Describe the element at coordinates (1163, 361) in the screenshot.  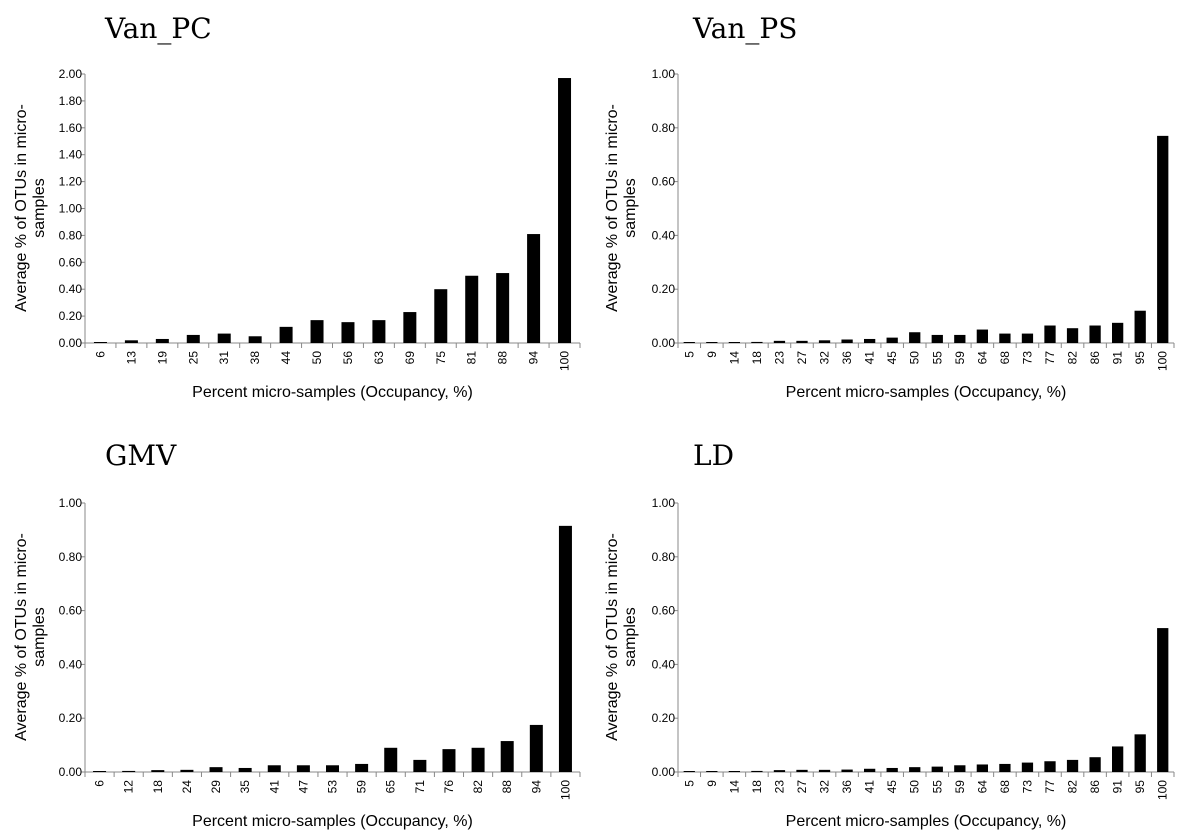
I see `van-ps-x-category-label: 100` at that location.